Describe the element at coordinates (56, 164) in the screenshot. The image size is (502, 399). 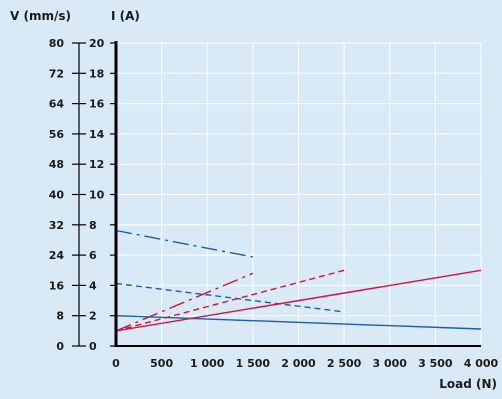
I see `y-left-tick-label: 48` at that location.